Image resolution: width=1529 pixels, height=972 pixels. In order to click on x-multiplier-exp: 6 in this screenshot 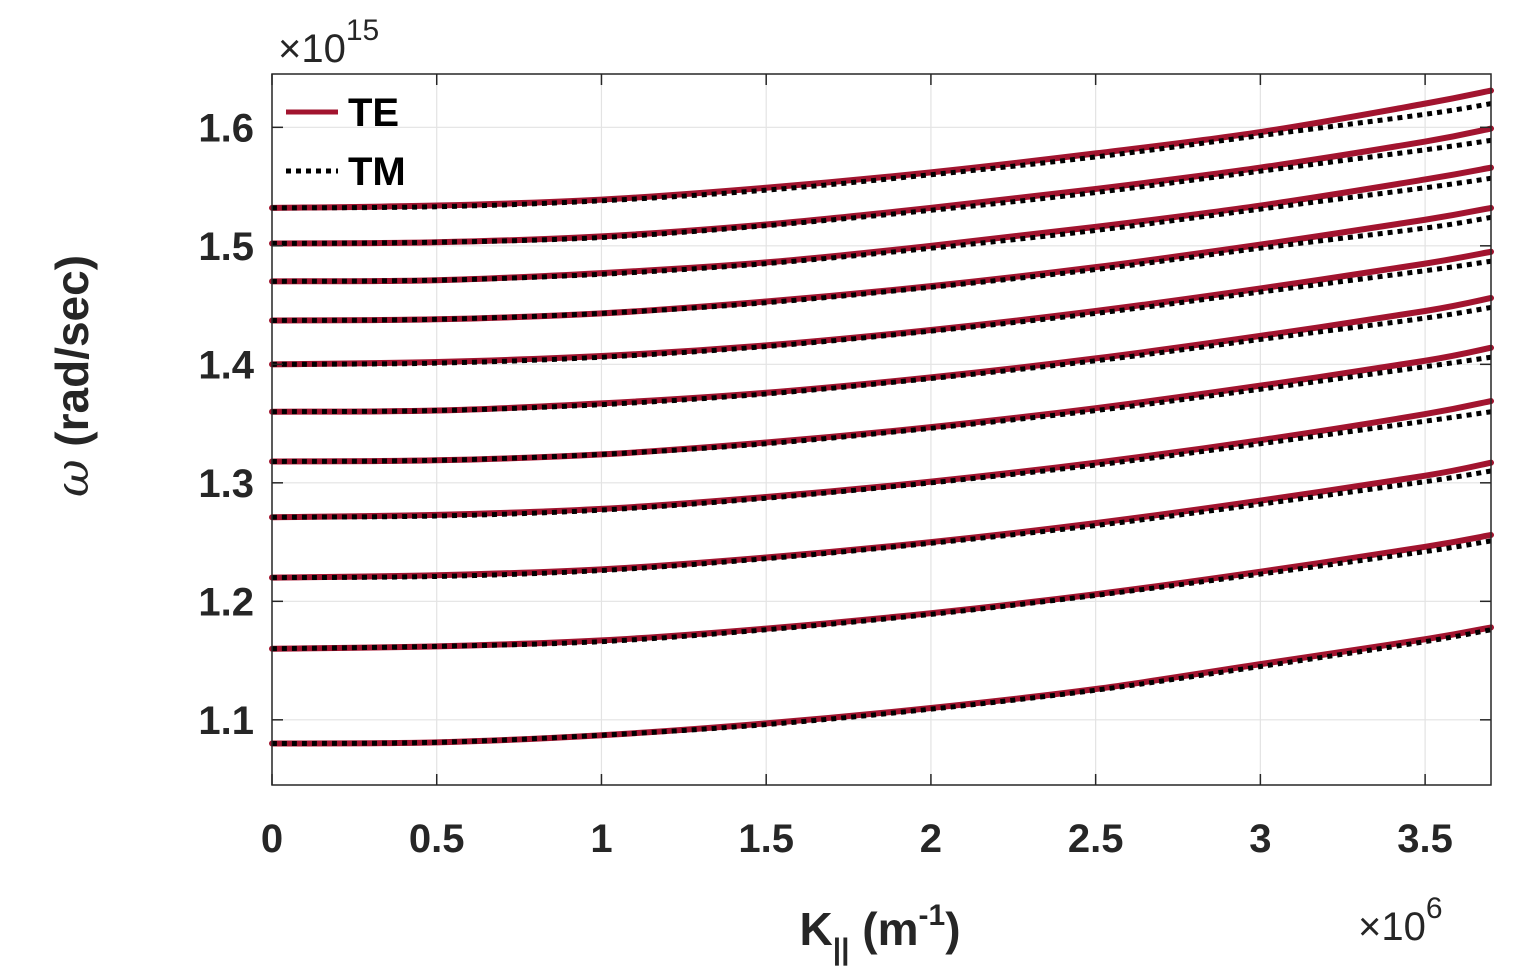, I will do `click(1434, 908)`.